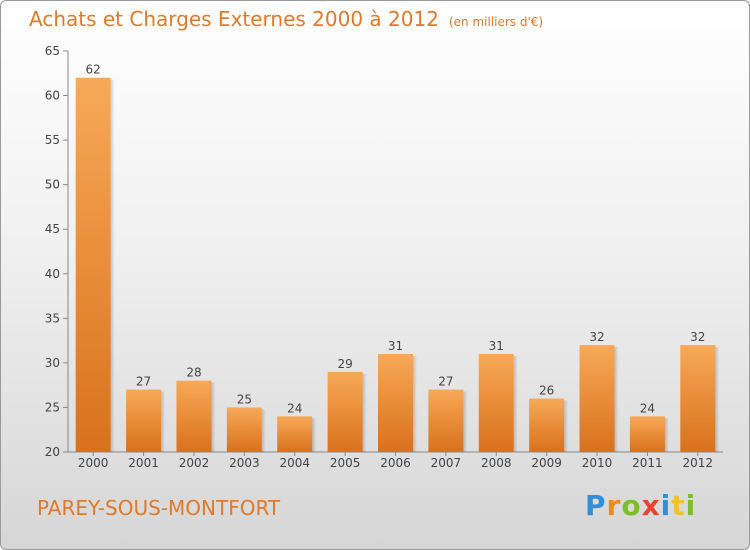 The image size is (750, 550). What do you see at coordinates (143, 463) in the screenshot?
I see `x-tick-label: 2001` at bounding box center [143, 463].